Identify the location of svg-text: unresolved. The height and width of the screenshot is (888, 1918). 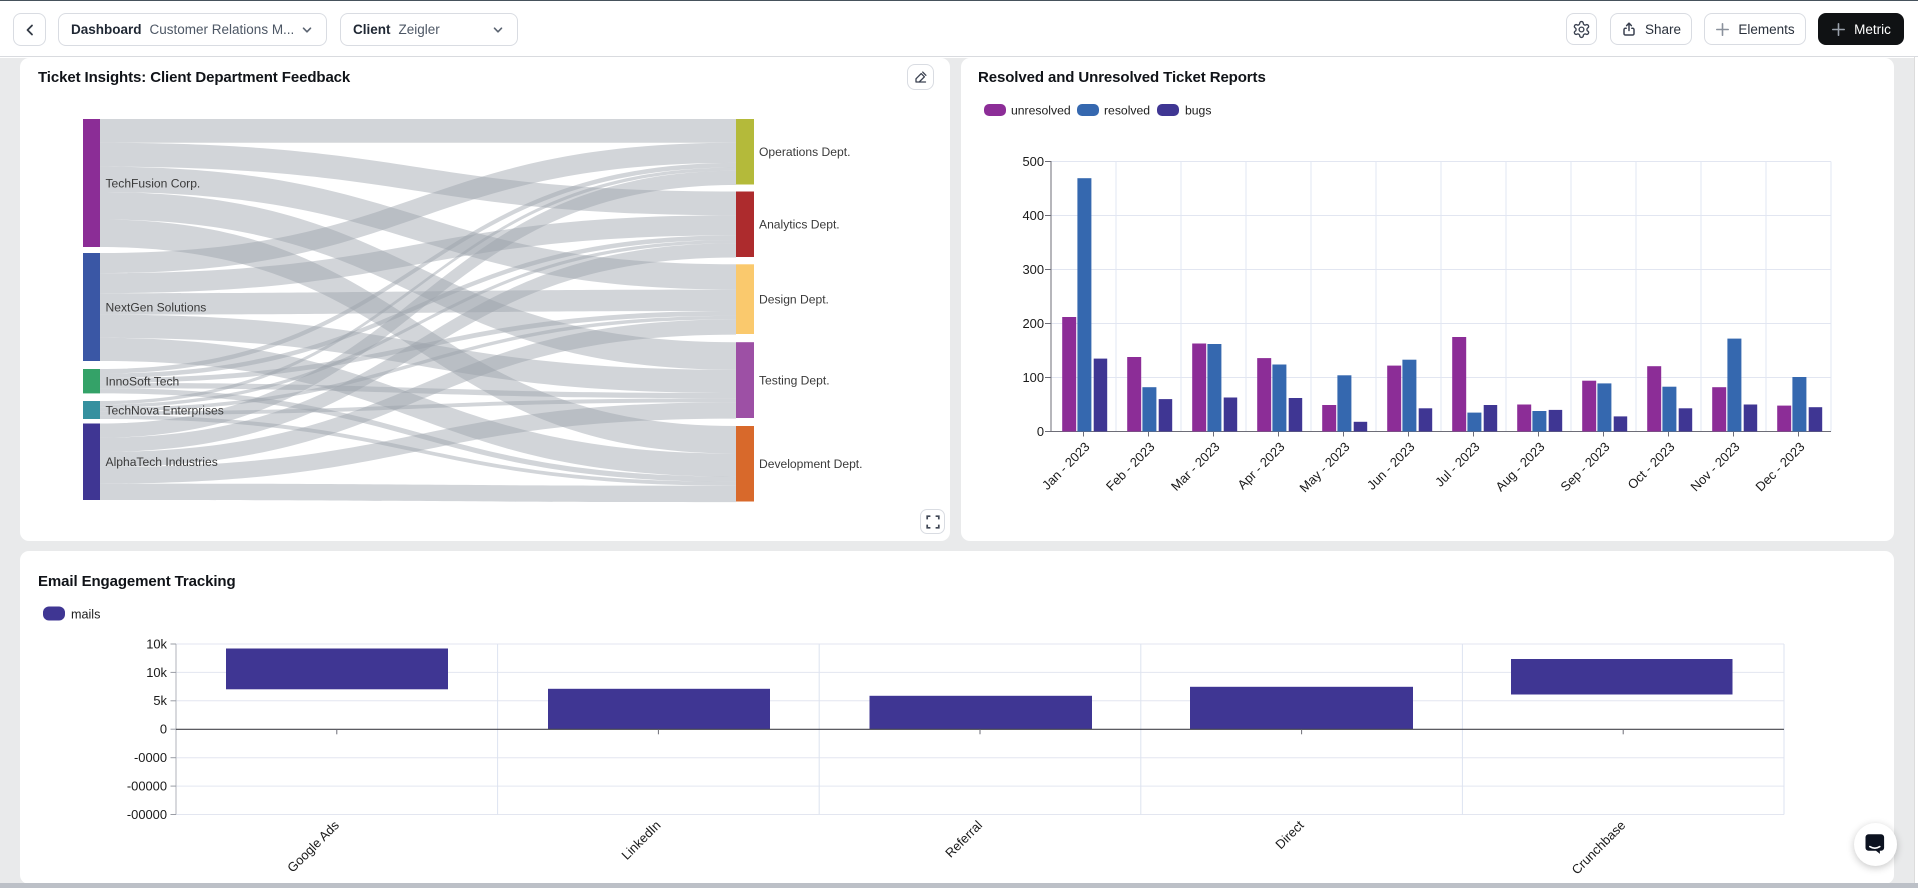
(1041, 110).